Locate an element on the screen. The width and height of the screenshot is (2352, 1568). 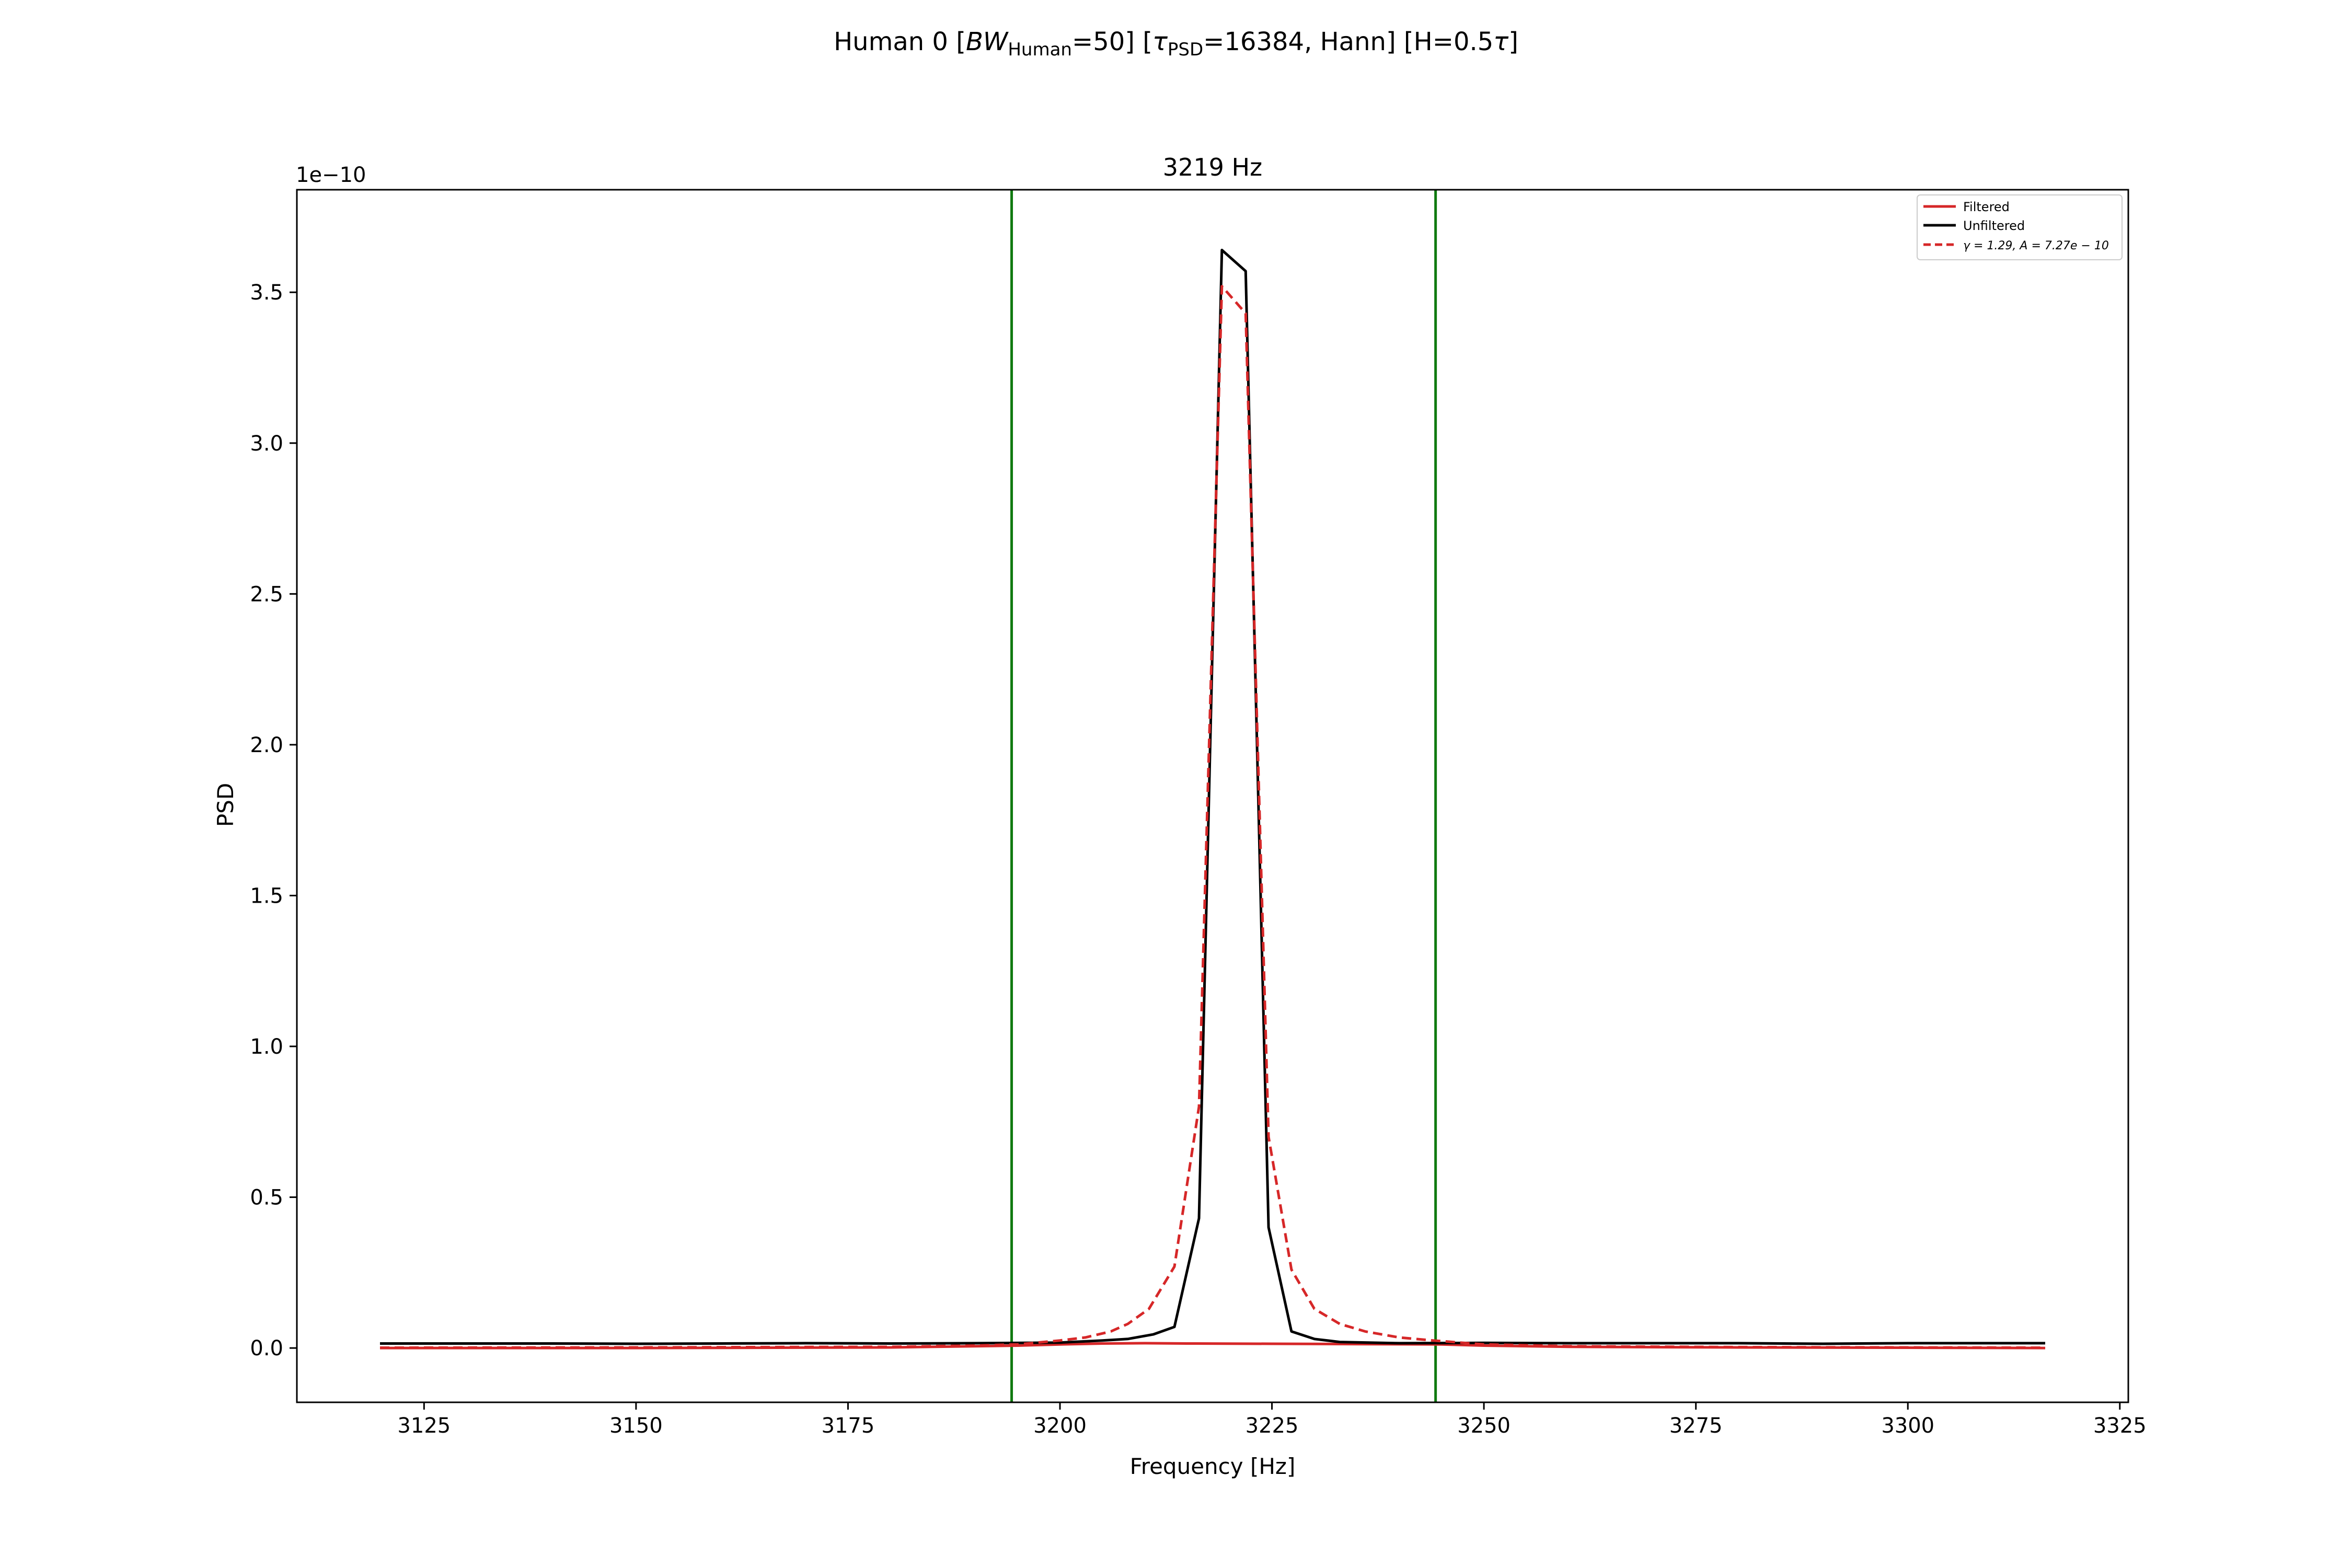
vline-layer is located at coordinates (1223, 796).